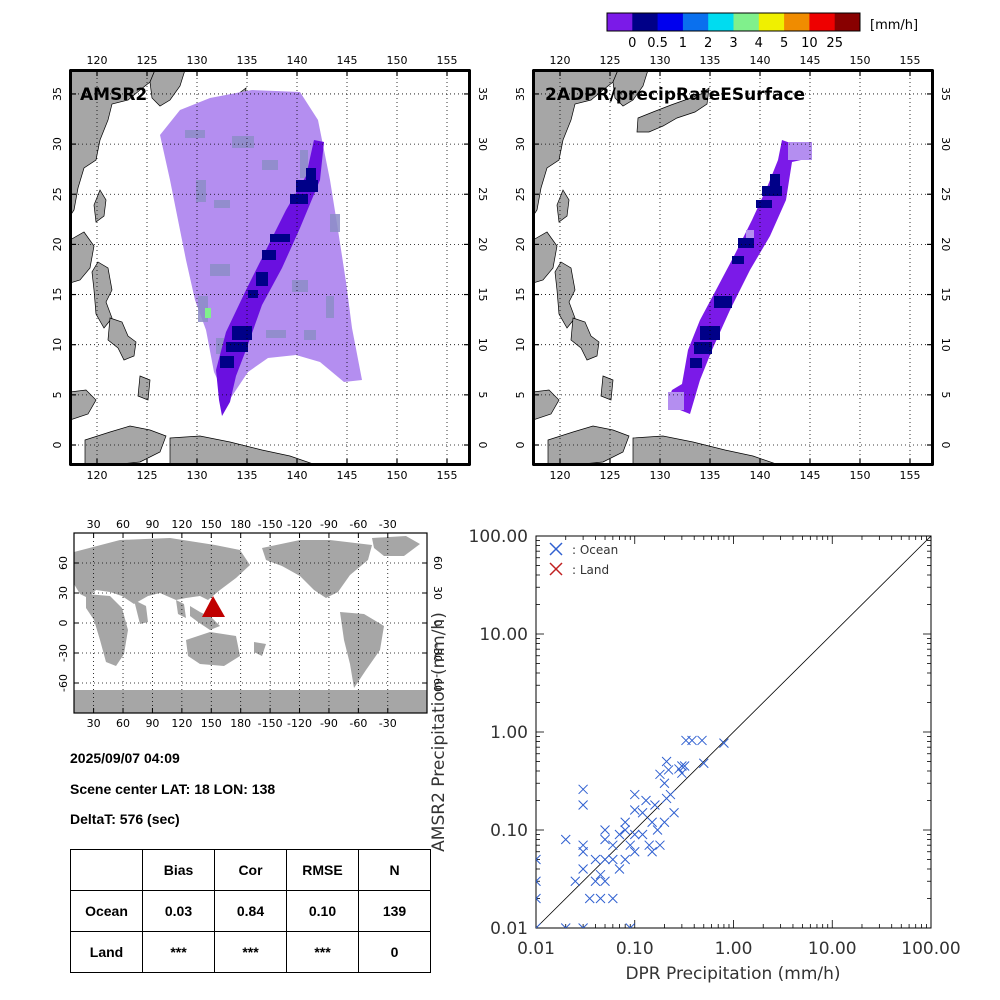  Describe the element at coordinates (299, 524) in the screenshot. I see `globe-lon-label-top: -120` at that location.